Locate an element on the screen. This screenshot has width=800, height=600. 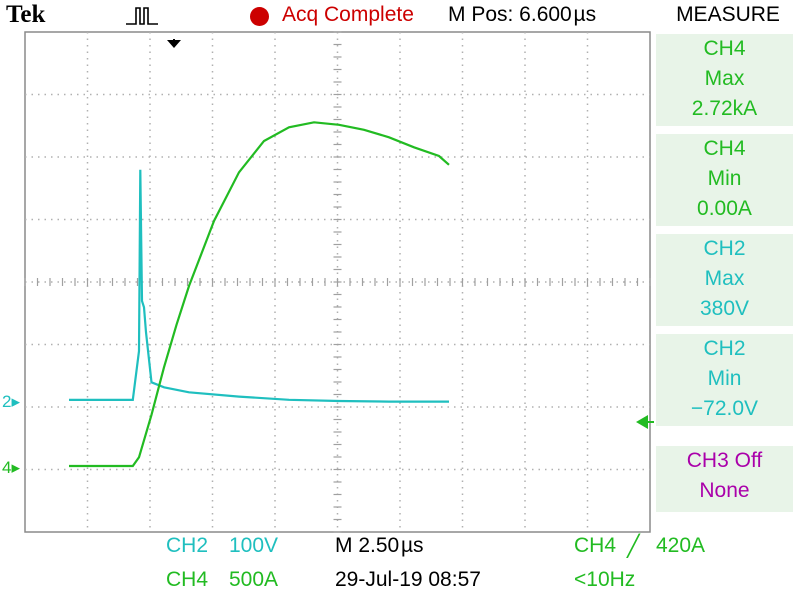
ch2-marker-label: 2 is located at coordinates (7, 401).